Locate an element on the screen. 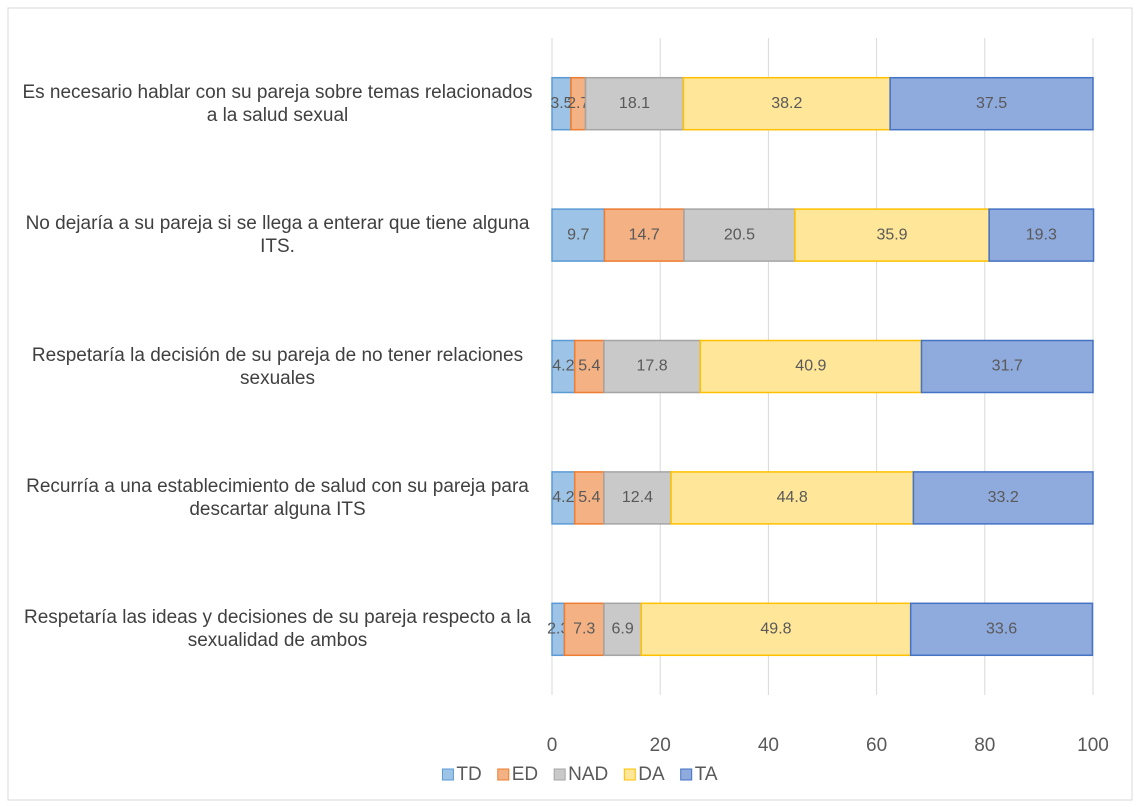 The width and height of the screenshot is (1140, 807). data-label: 40.9 is located at coordinates (810, 366).